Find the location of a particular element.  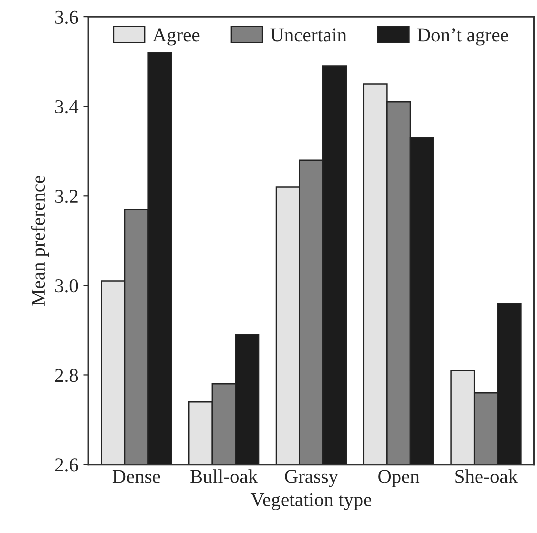

y-tick-label: 3.4 is located at coordinates (67, 107).